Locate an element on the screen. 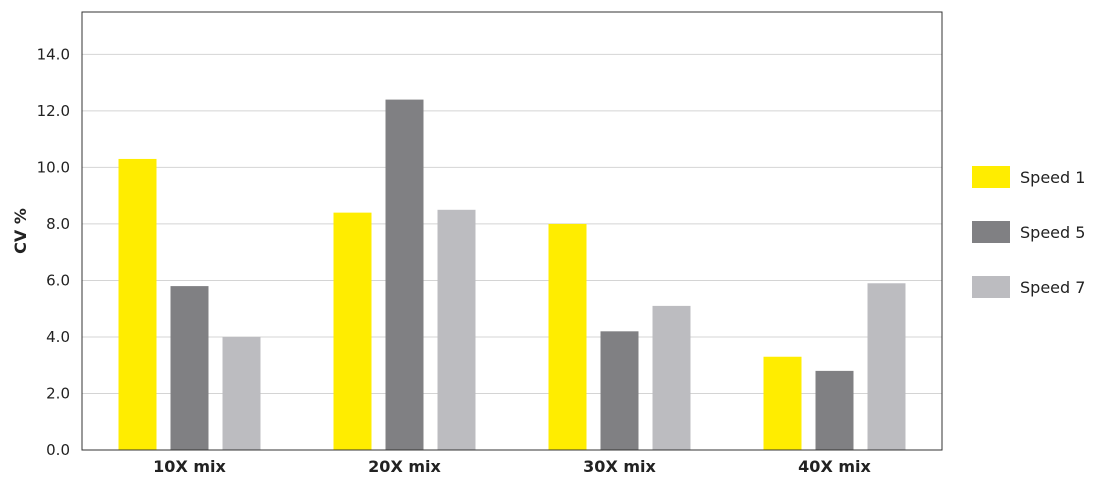 Image resolution: width=1099 pixels, height=477 pixels. bar-speed-5-20x-mix is located at coordinates (404, 274).